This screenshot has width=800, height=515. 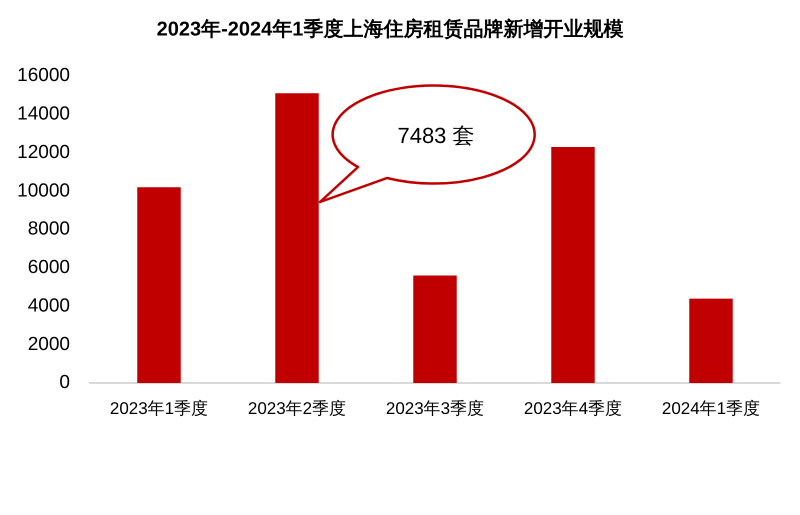 I want to click on x-tick-label: 2023年3季度, so click(x=435, y=408).